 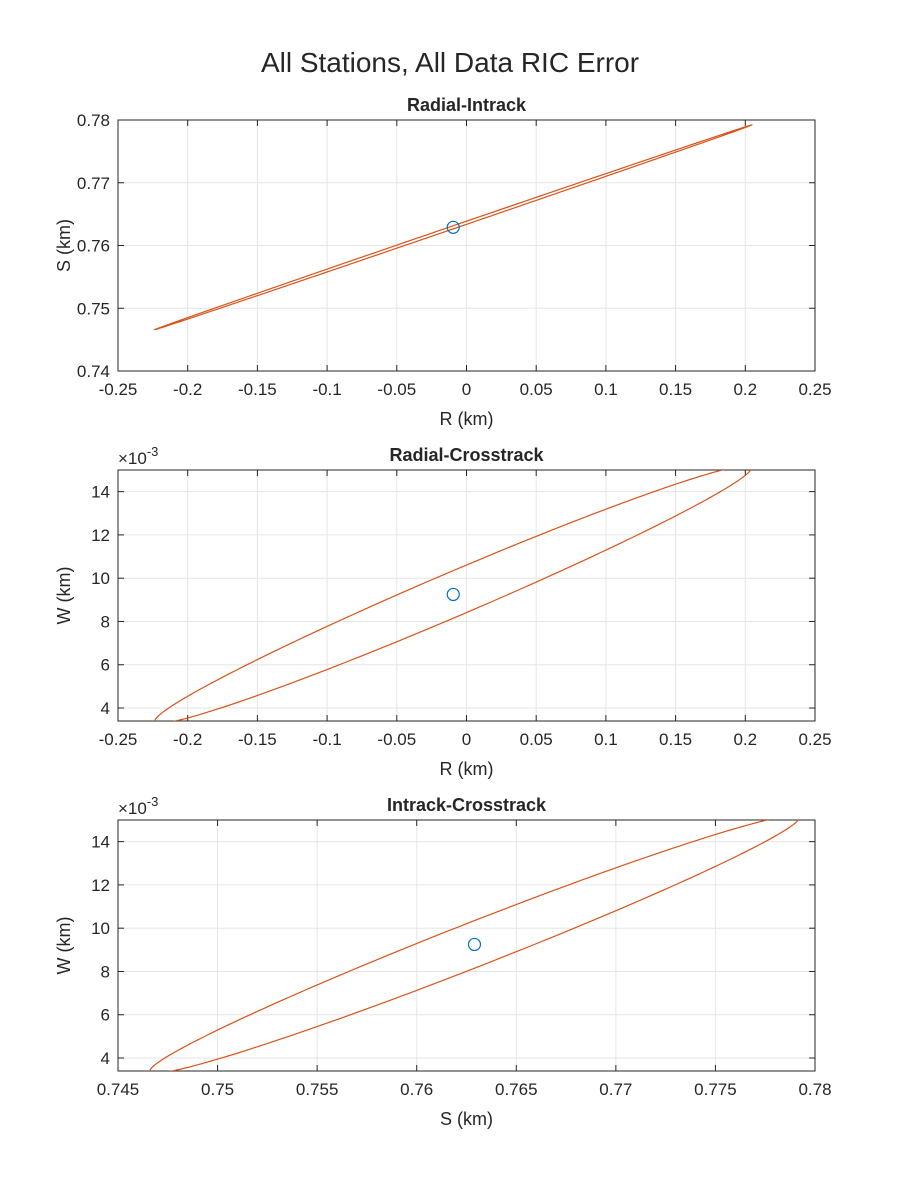 I want to click on y-tick-label: 0.78, so click(x=93, y=120).